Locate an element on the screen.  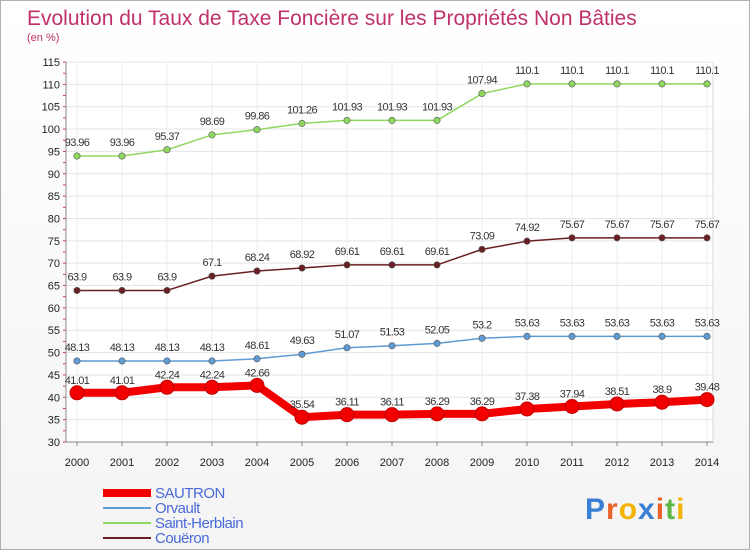
data-label: 52.05 is located at coordinates (437, 330).